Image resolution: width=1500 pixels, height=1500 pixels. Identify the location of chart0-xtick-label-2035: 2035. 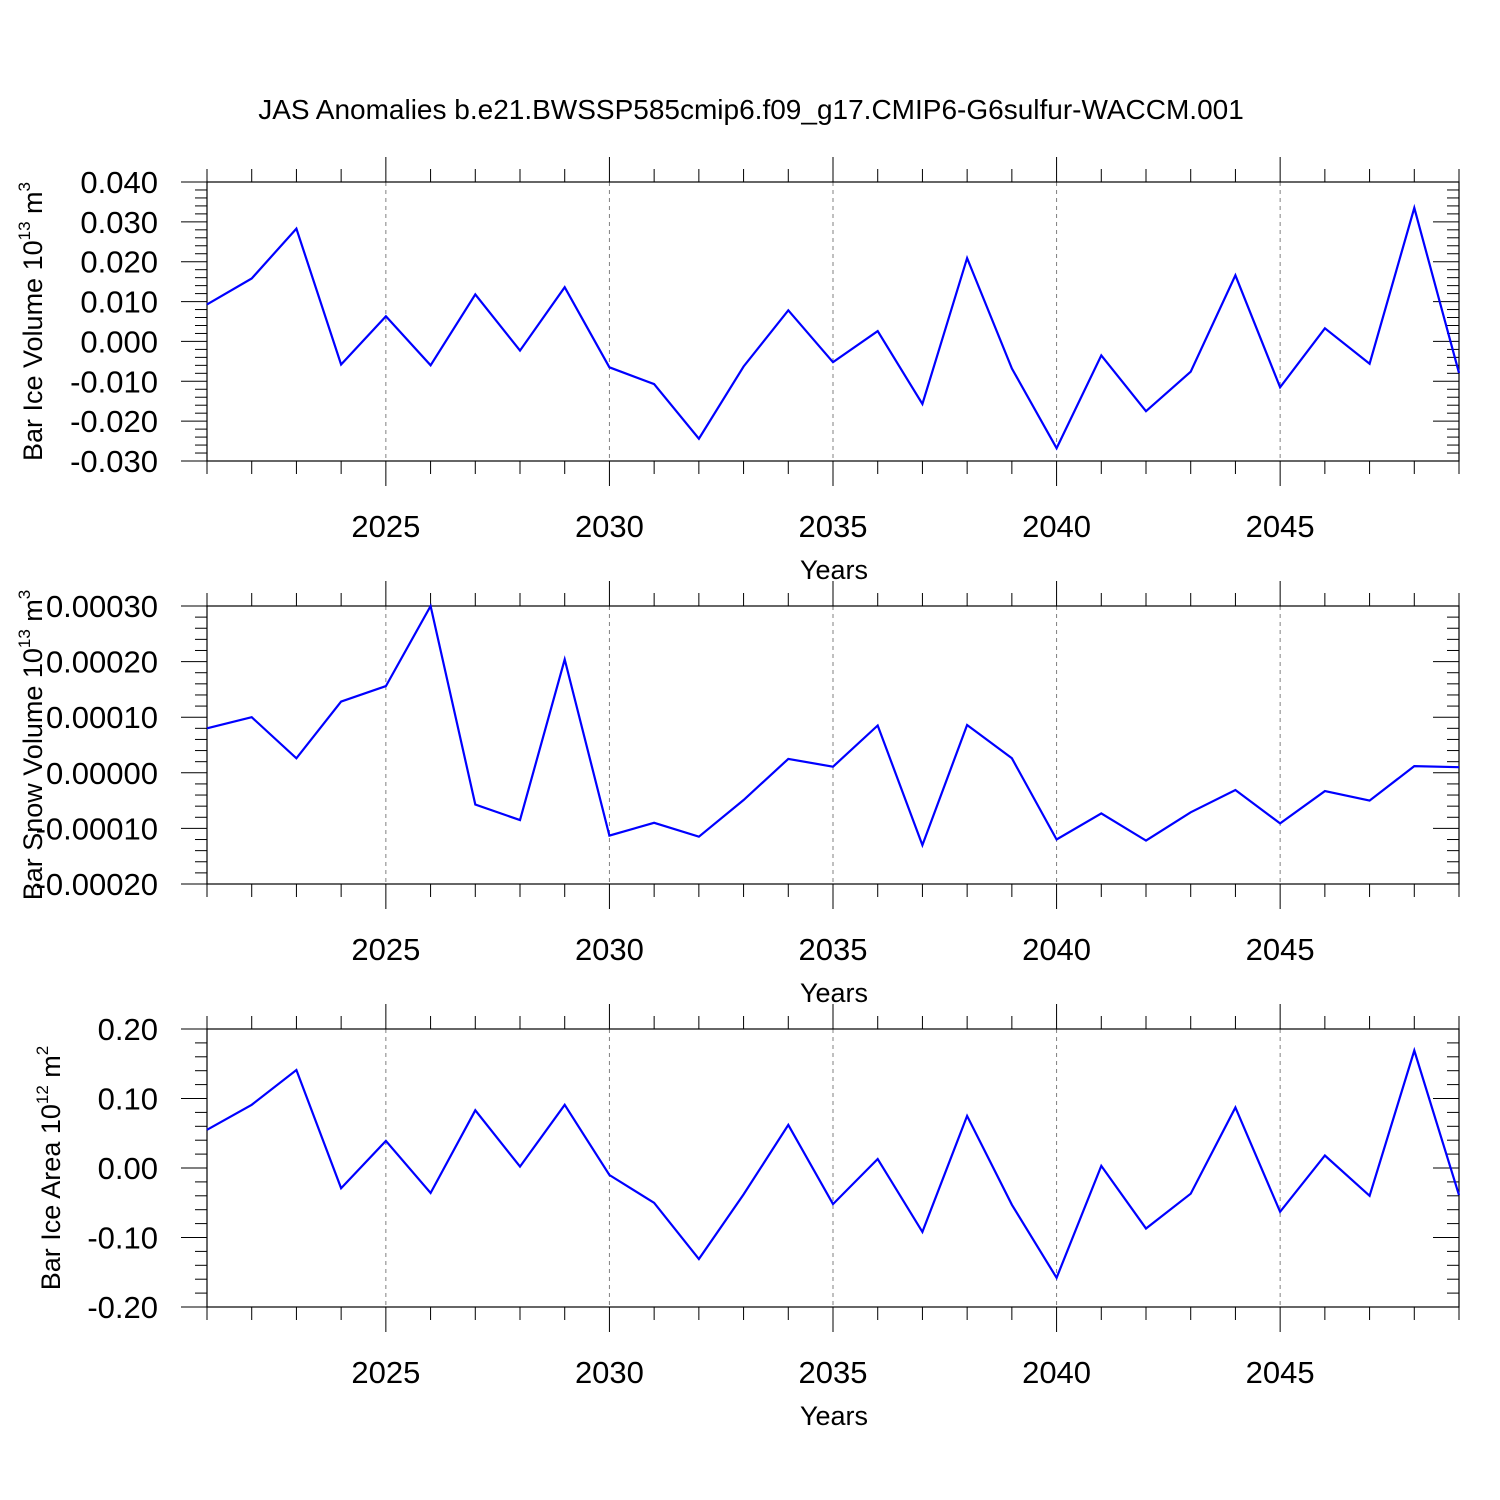
(833, 526).